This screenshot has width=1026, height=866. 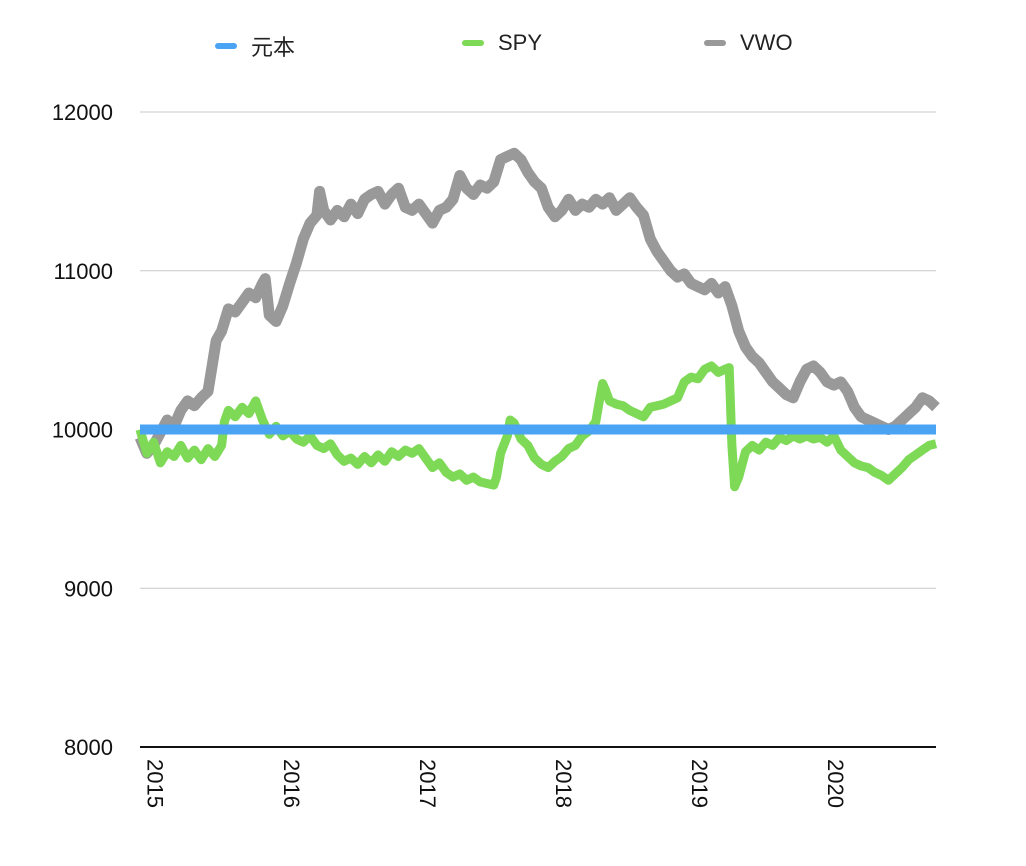 I want to click on legend-swatch-principal, so click(x=226, y=46).